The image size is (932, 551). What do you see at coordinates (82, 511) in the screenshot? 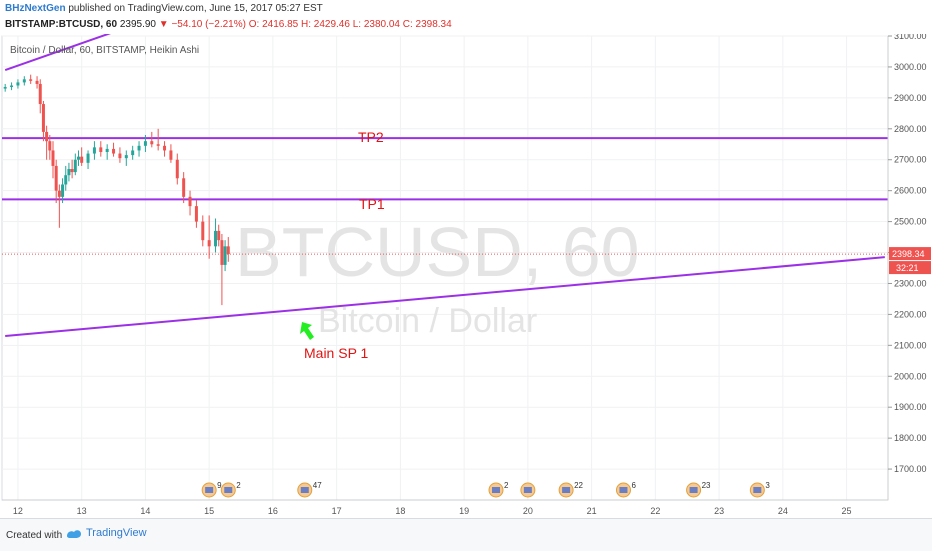
I see `time-tick-label: 13` at bounding box center [82, 511].